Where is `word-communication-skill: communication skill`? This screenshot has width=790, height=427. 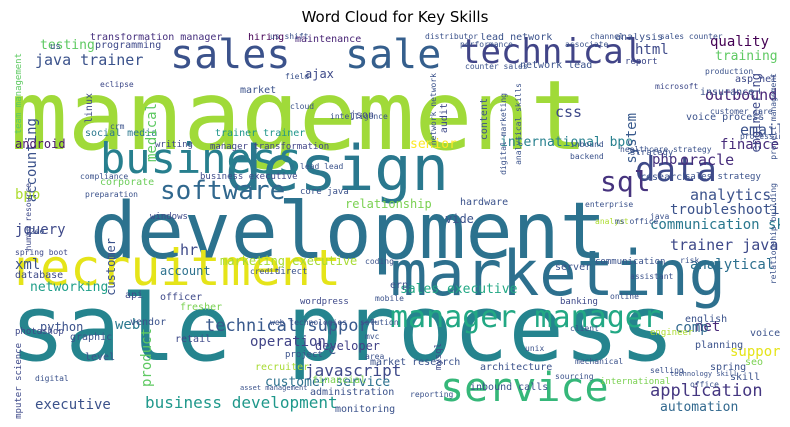 word-communication-skill: communication skill is located at coordinates (715, 225).